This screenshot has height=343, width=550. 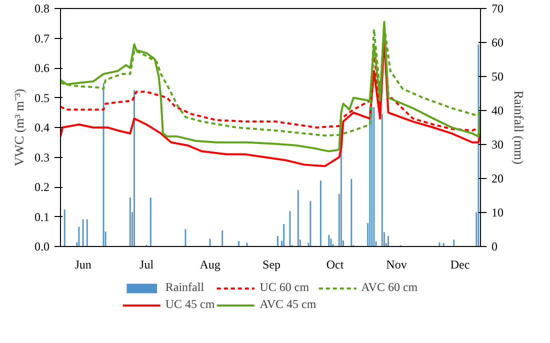 I want to click on y2-axis-title: Rainfall (mm), so click(x=519, y=127).